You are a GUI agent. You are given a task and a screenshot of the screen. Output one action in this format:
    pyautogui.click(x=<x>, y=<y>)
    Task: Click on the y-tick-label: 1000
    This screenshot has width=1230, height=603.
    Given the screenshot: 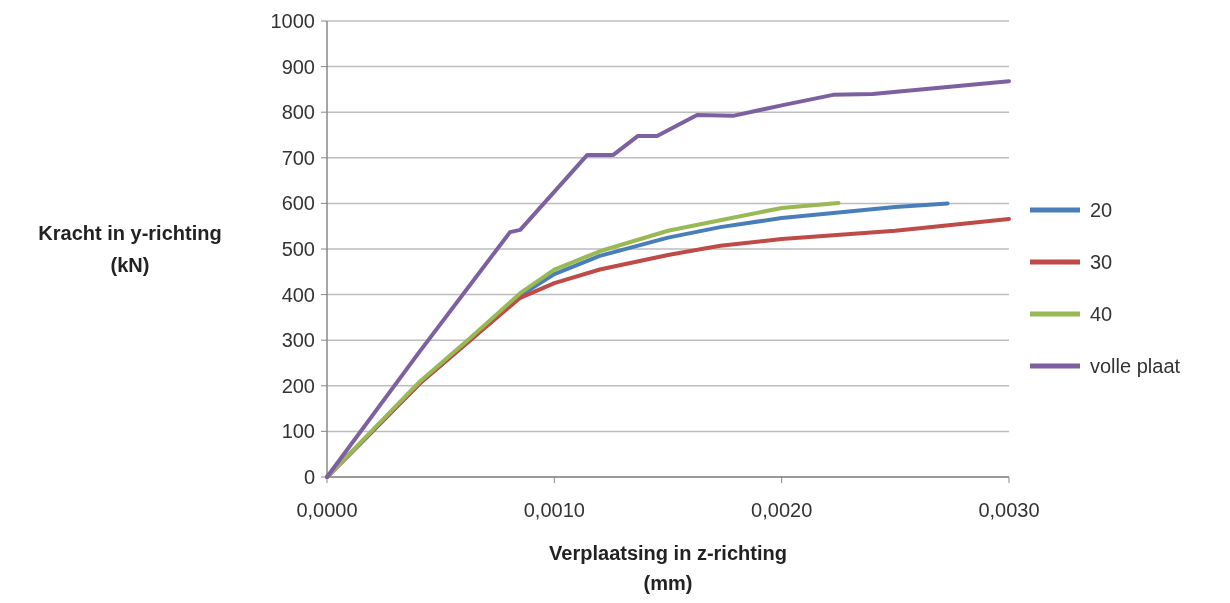 What is the action you would take?
    pyautogui.click(x=292, y=21)
    